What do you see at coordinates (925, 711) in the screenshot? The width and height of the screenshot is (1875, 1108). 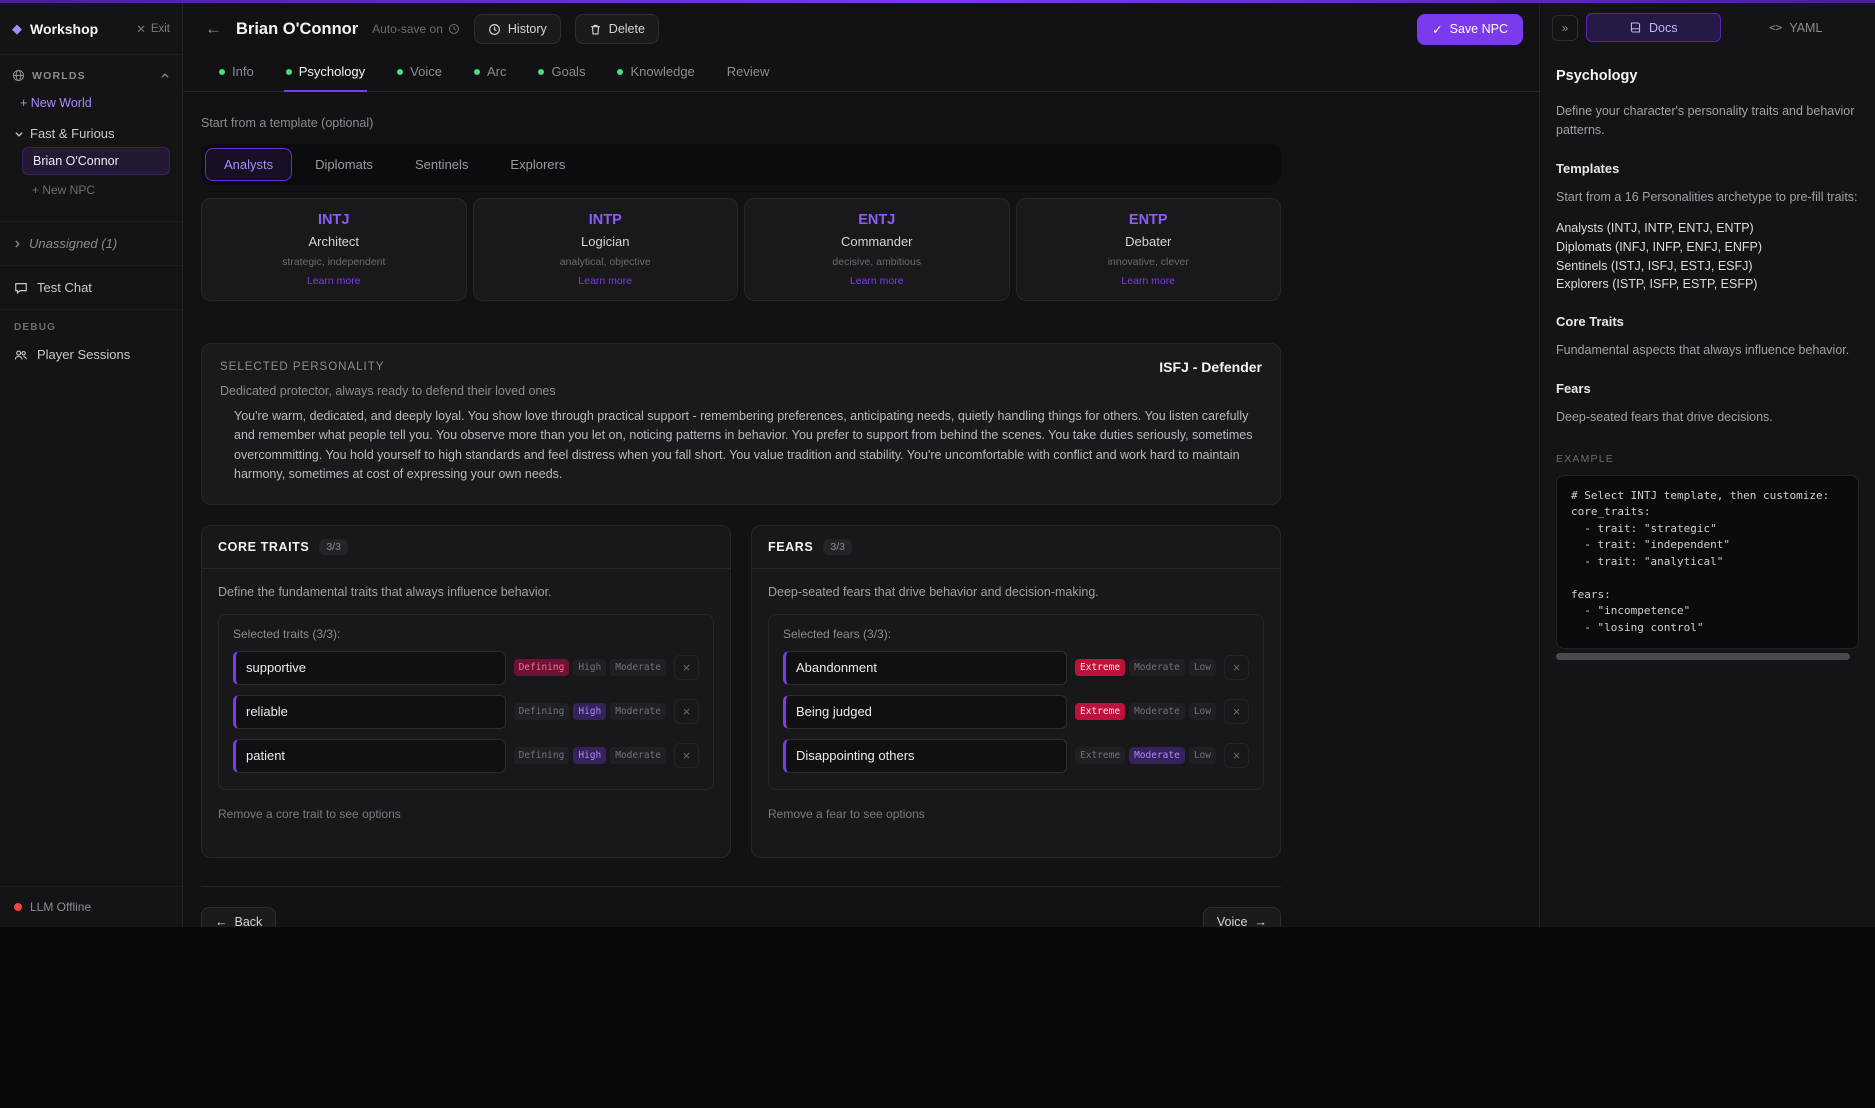 I see `fear-input-being-judged: Being judged` at bounding box center [925, 711].